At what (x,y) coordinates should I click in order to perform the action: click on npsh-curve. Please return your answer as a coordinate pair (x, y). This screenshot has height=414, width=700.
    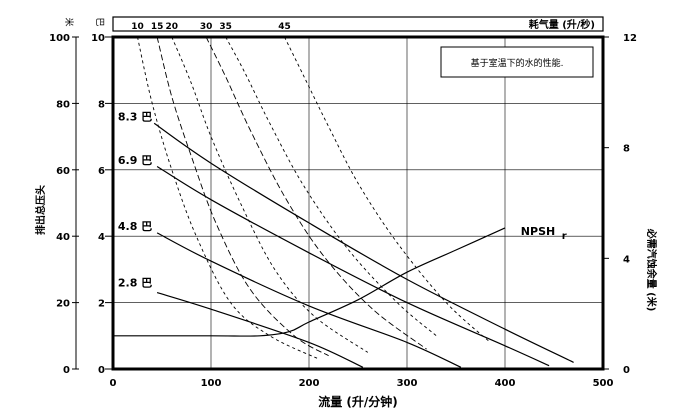
    Looking at the image, I should click on (309, 282).